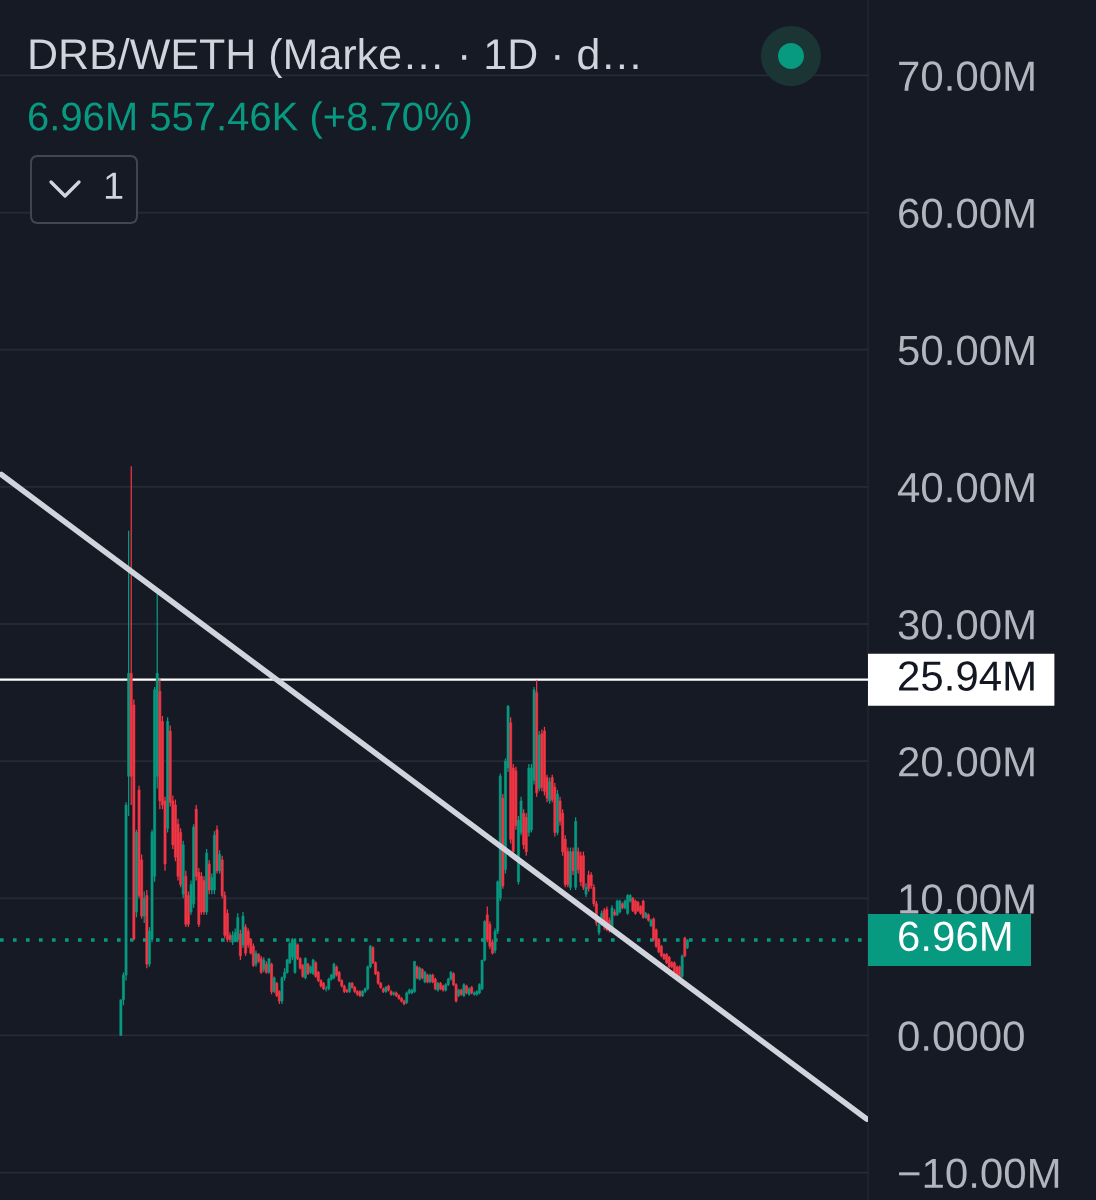 This screenshot has width=1096, height=1200. I want to click on y-tick-label: 10.00M, so click(967, 899).